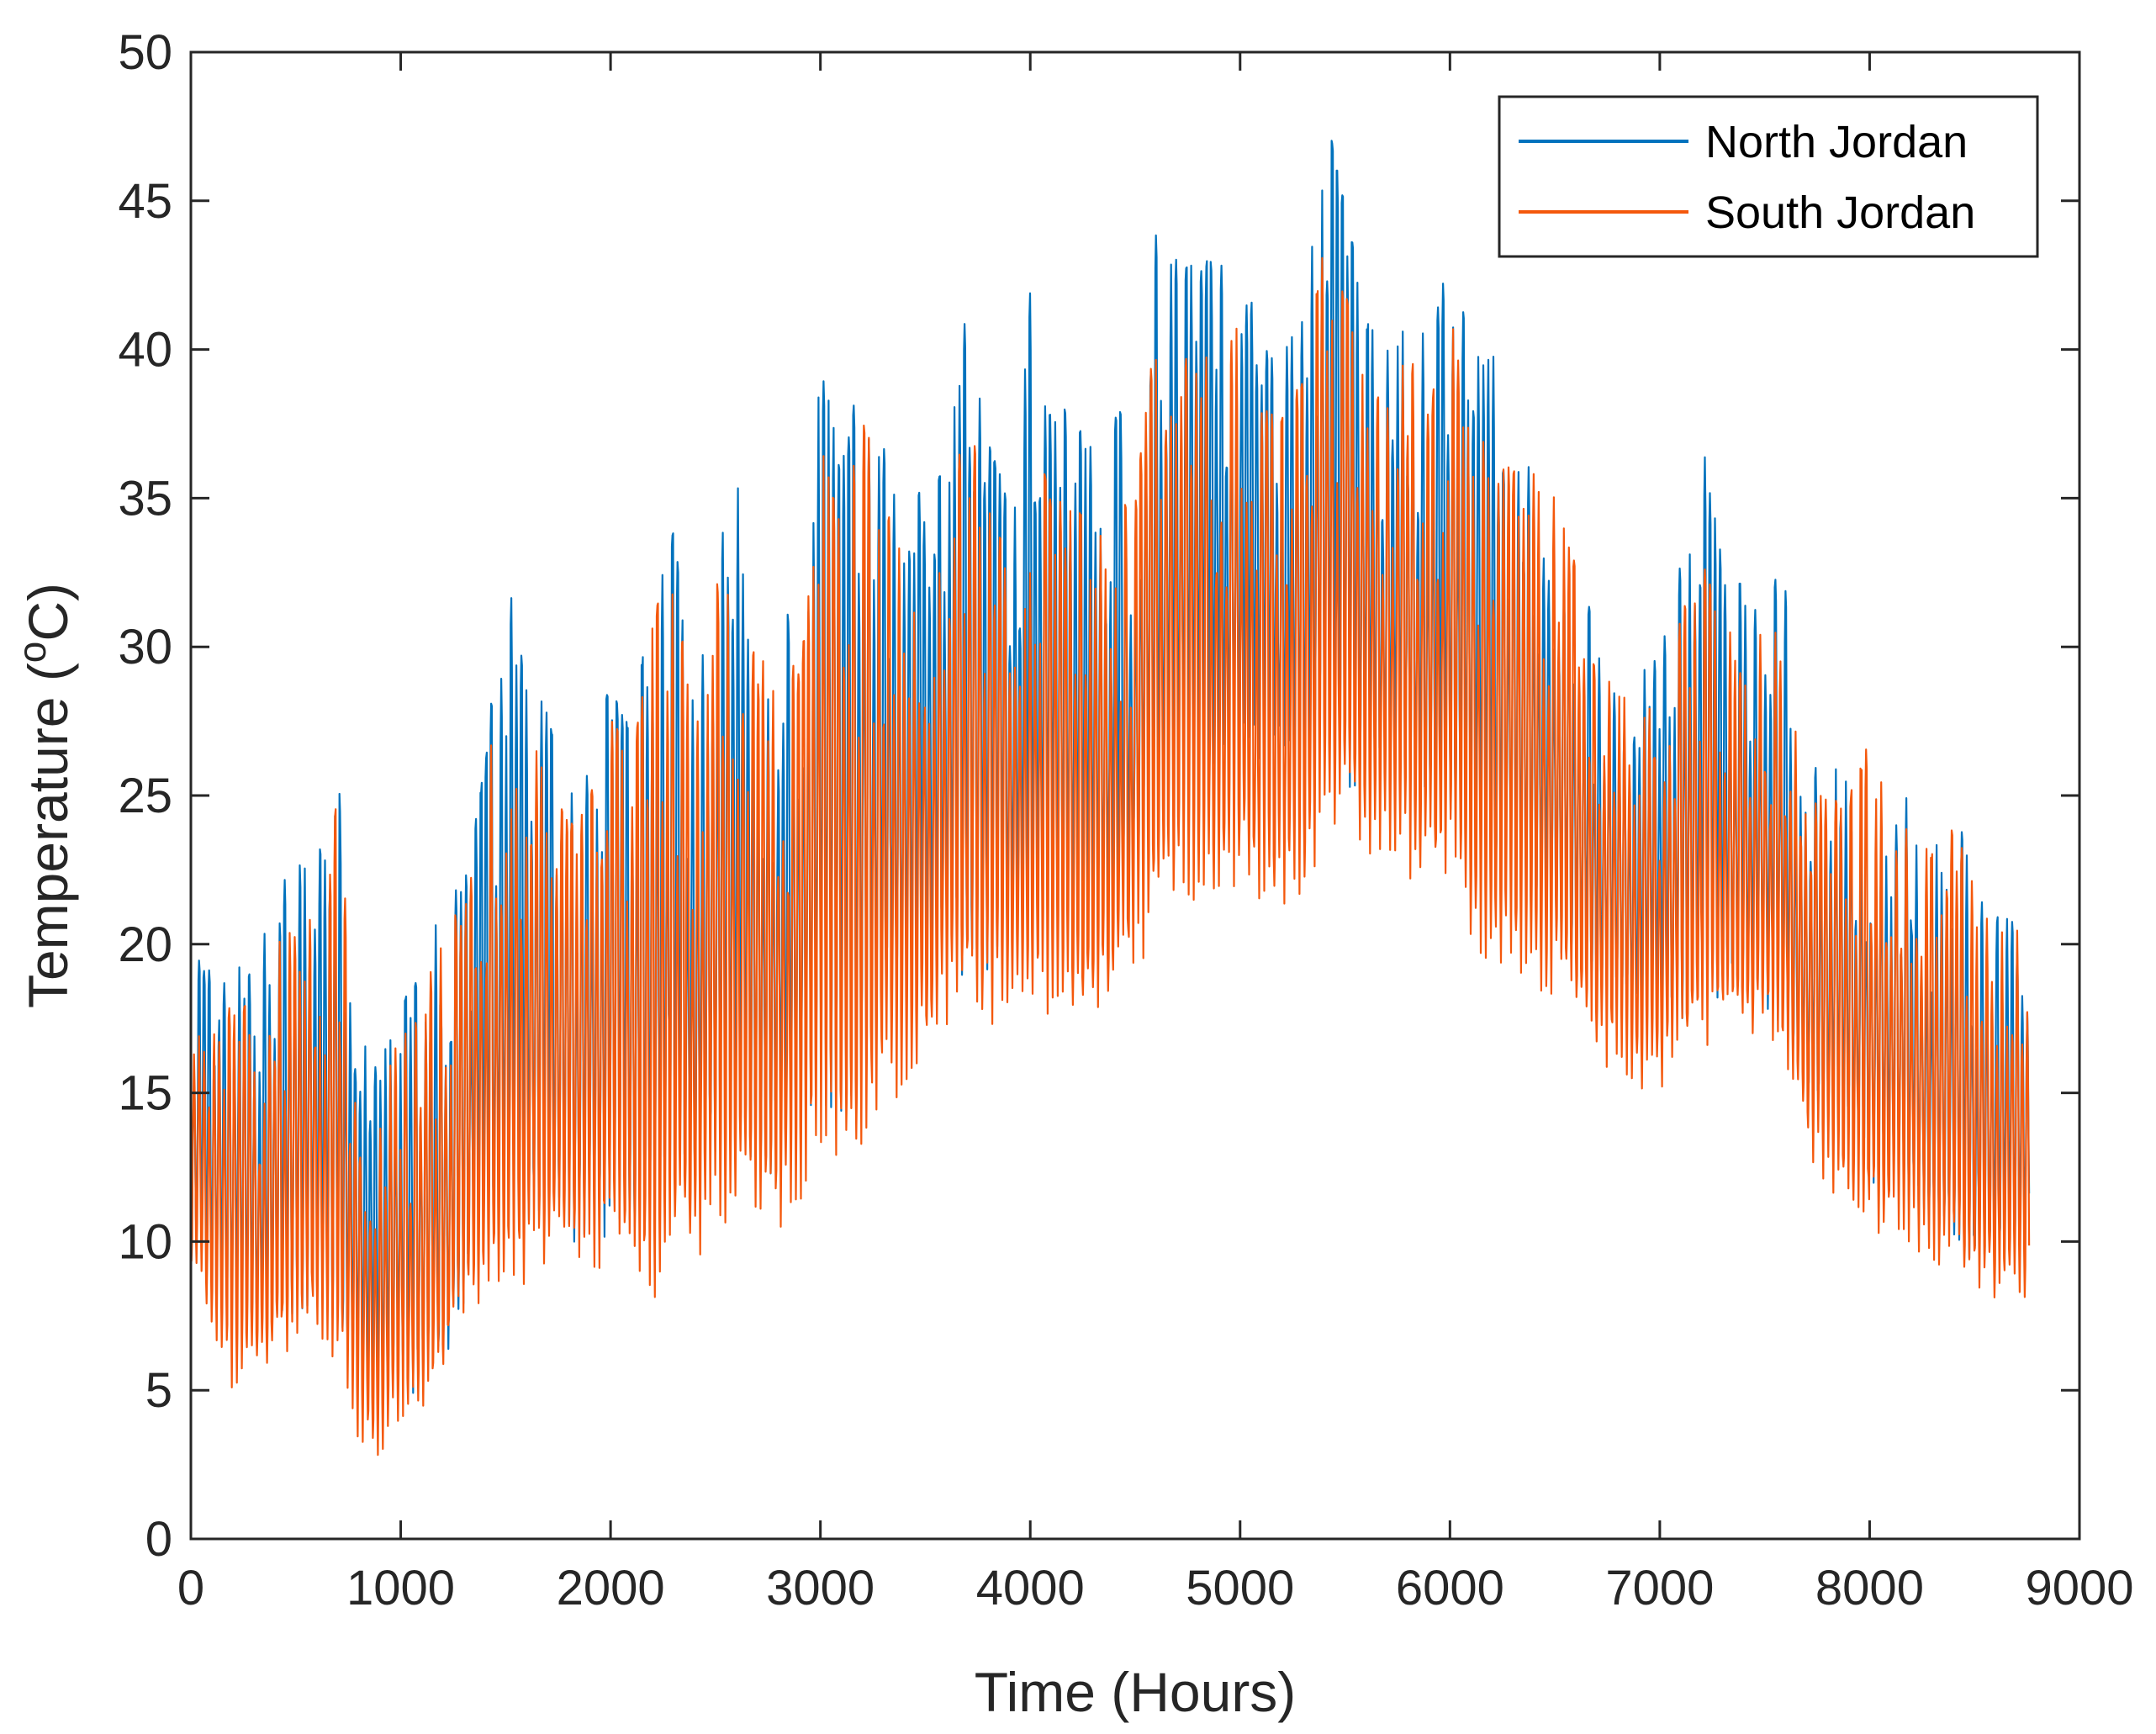 The width and height of the screenshot is (2156, 1734). I want to click on x-tick-label: 3000, so click(820, 1588).